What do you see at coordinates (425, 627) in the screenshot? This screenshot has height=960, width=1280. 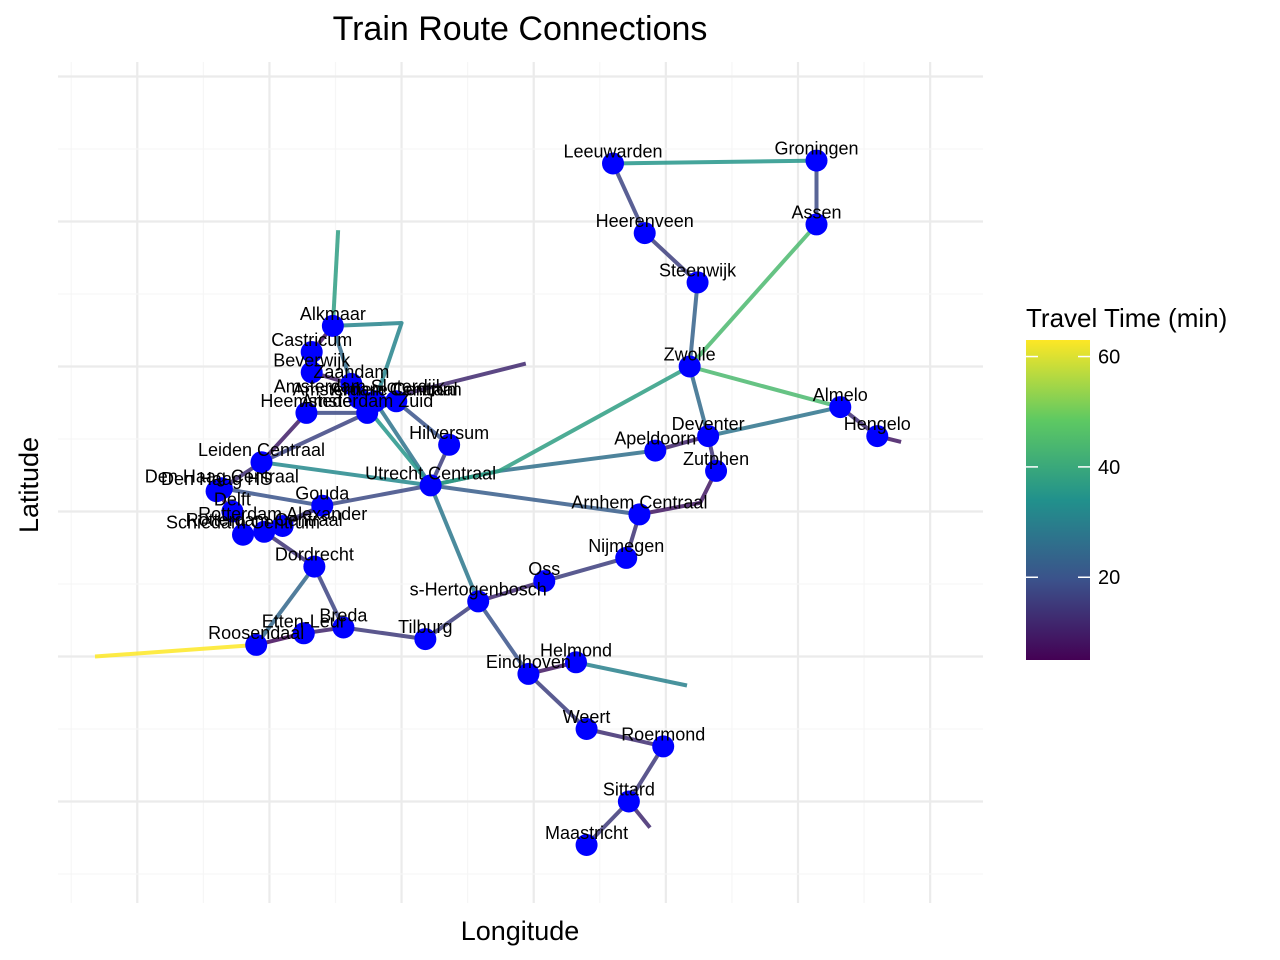 I see `station-label: Tilburg` at bounding box center [425, 627].